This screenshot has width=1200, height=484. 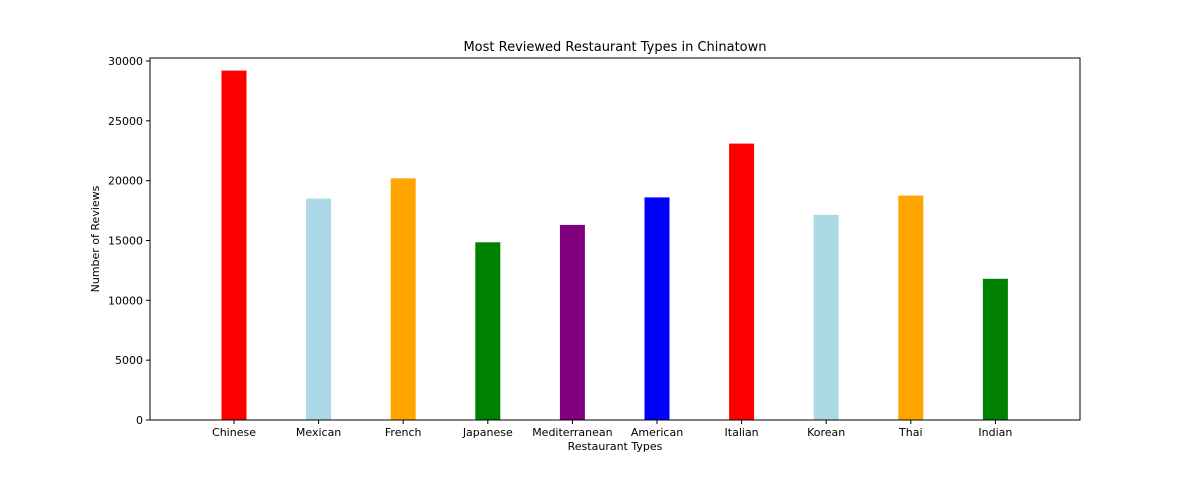 What do you see at coordinates (657, 432) in the screenshot?
I see `x-tick-label: American` at bounding box center [657, 432].